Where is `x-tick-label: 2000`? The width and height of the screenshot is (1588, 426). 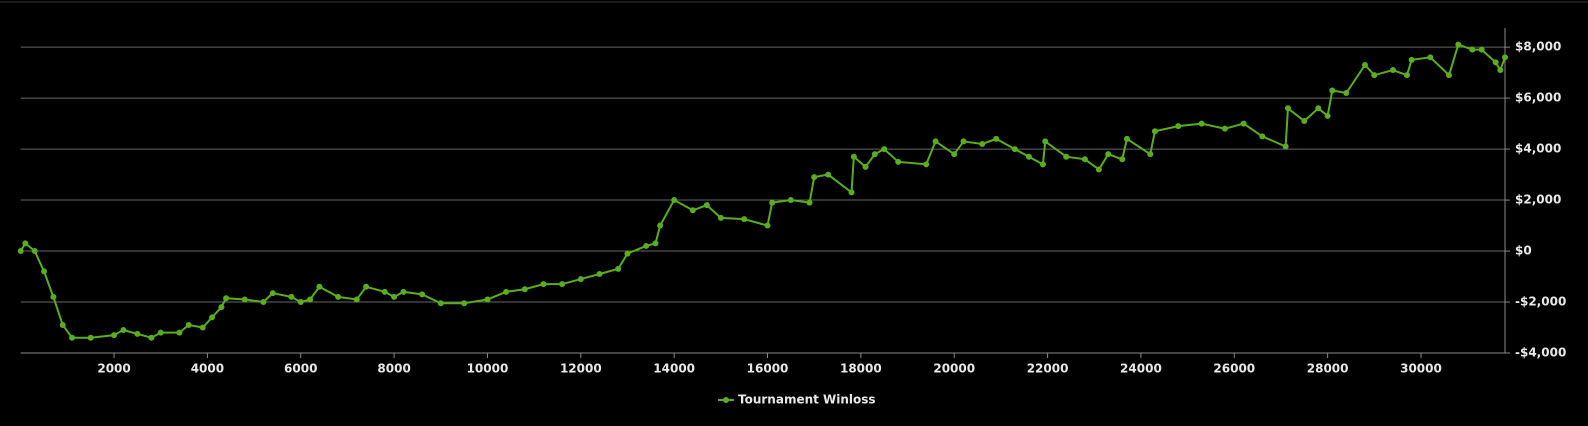 x-tick-label: 2000 is located at coordinates (113, 369).